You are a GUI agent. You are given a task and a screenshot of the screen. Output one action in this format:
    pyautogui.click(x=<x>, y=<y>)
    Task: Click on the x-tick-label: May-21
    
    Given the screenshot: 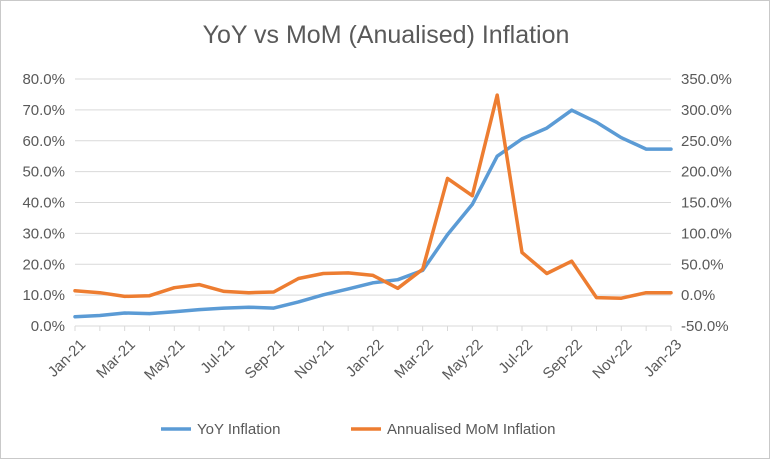 What is the action you would take?
    pyautogui.click(x=164, y=359)
    